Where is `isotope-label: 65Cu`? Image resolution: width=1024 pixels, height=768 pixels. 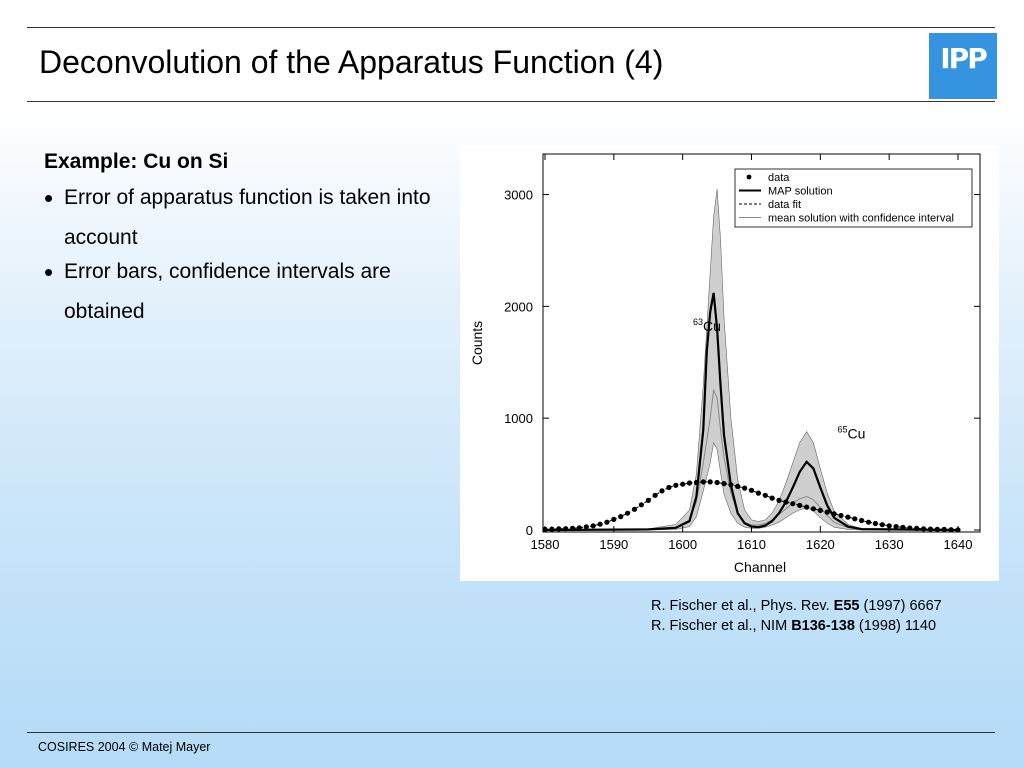
isotope-label: 65Cu is located at coordinates (852, 432).